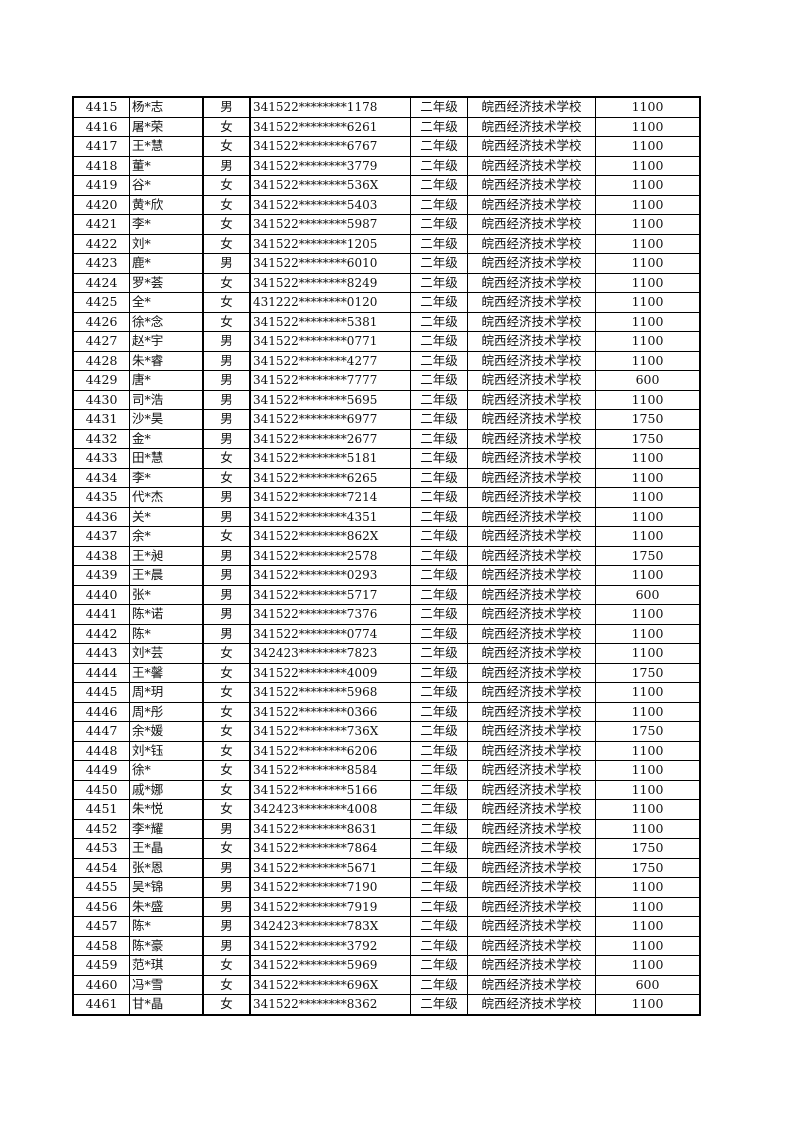  I want to click on row-number-cell: 4458, so click(101, 945).